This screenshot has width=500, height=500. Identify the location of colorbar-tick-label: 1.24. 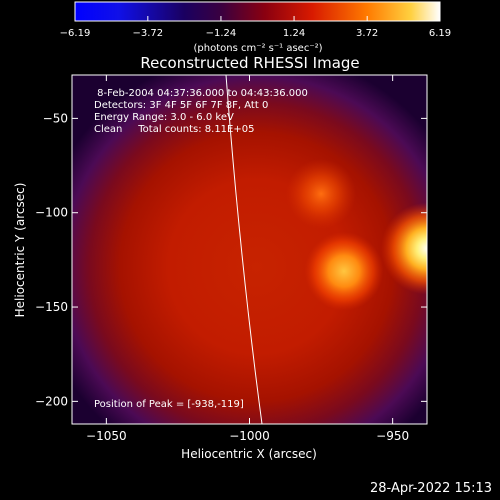
(294, 33).